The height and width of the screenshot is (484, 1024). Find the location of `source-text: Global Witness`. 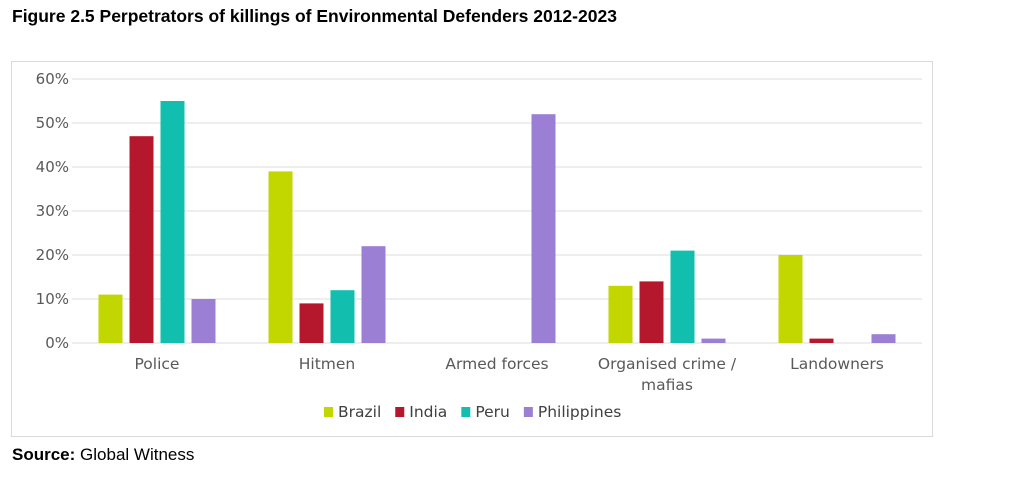

source-text: Global Witness is located at coordinates (137, 454).